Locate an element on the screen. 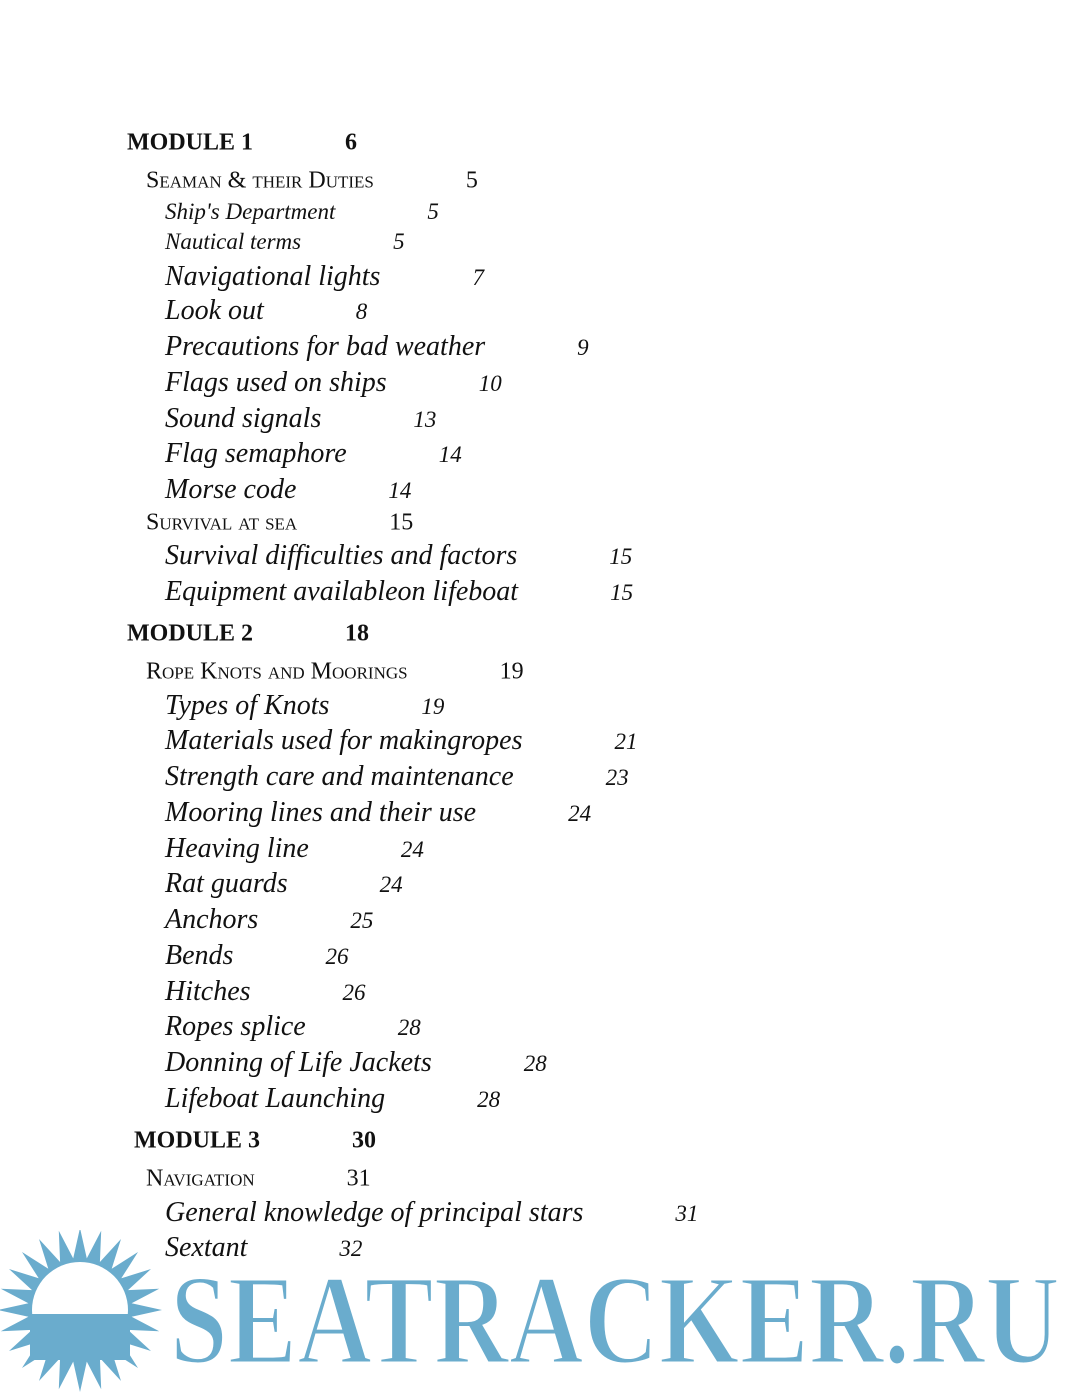  entry-title: Sound signals is located at coordinates (243, 418).